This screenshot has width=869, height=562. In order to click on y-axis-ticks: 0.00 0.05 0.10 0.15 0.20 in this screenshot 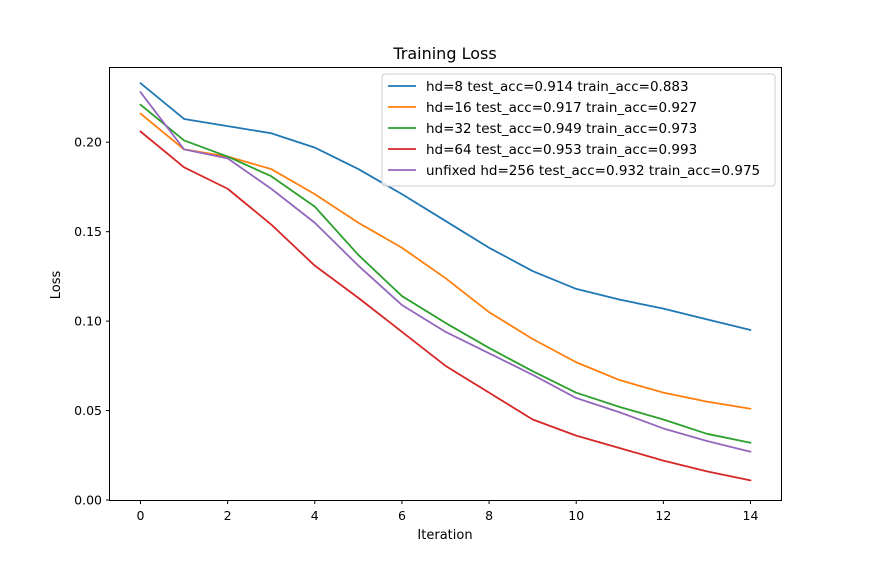, I will do `click(92, 321)`.